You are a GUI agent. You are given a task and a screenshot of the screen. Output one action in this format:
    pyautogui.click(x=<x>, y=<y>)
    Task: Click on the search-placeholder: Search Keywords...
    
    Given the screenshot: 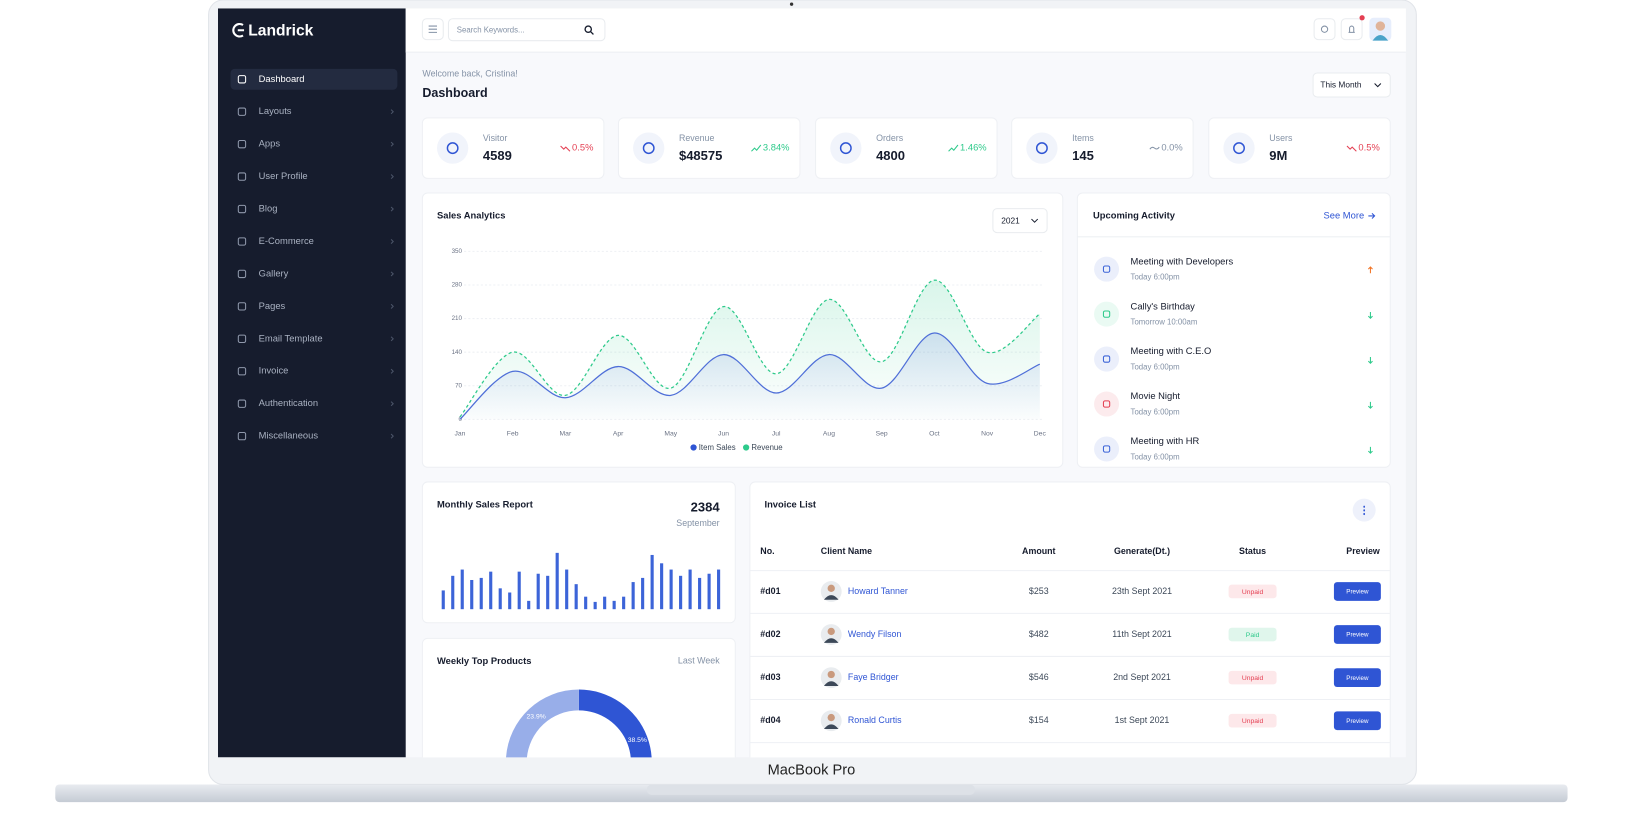 What is the action you would take?
    pyautogui.click(x=491, y=29)
    